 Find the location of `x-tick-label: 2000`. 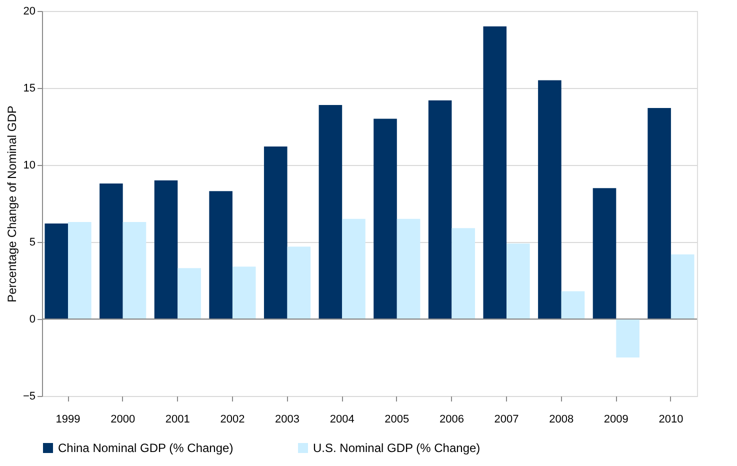

x-tick-label: 2000 is located at coordinates (123, 420).